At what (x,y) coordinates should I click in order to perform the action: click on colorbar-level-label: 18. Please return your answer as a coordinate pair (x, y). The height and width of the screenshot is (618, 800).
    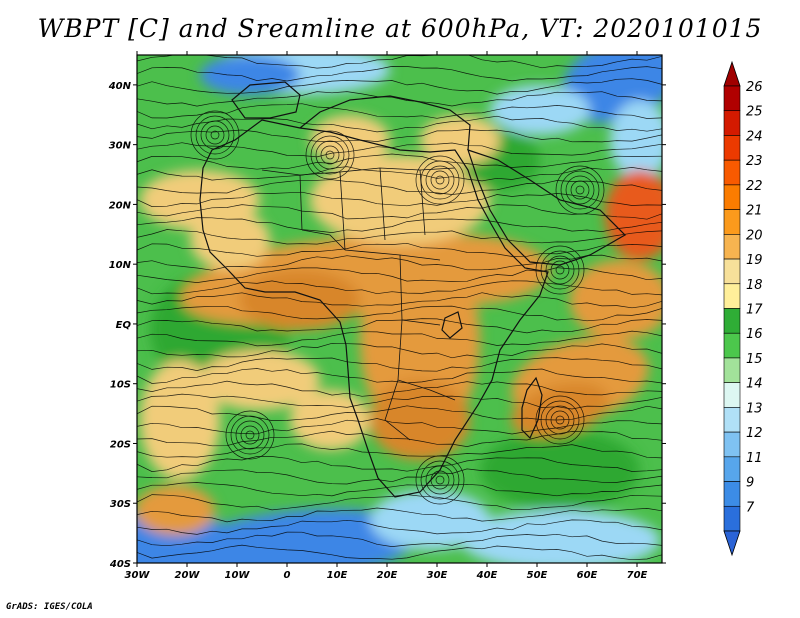
    Looking at the image, I should click on (754, 285).